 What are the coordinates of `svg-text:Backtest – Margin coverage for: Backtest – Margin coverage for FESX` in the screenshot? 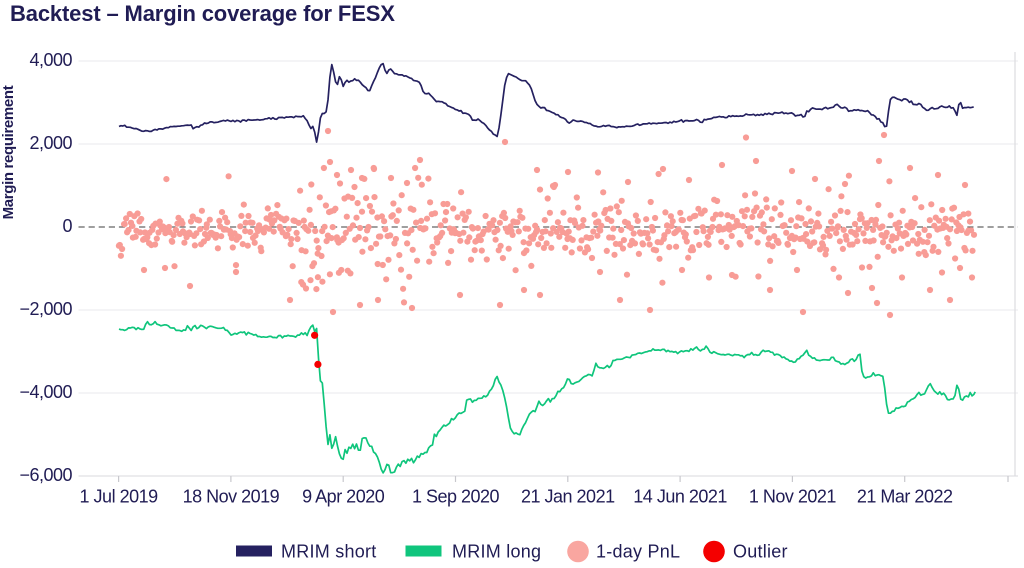 It's located at (202, 13).